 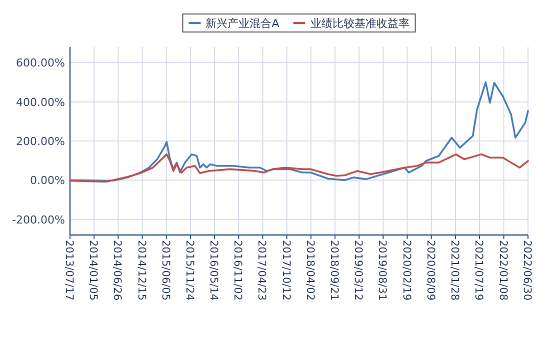 What do you see at coordinates (38, 219) in the screenshot?
I see `y-tick-label: -200.00%` at bounding box center [38, 219].